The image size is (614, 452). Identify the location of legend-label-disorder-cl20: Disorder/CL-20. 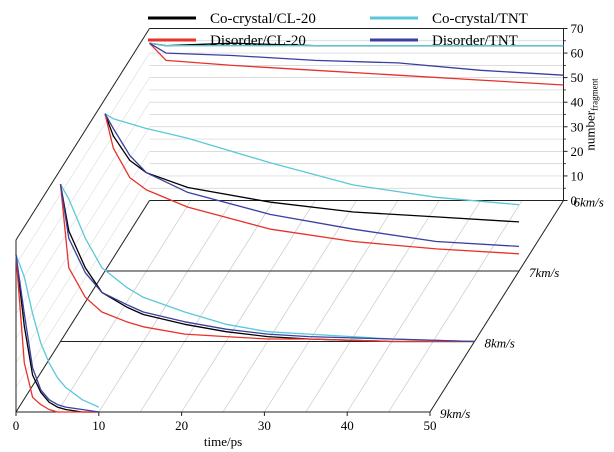
(258, 41).